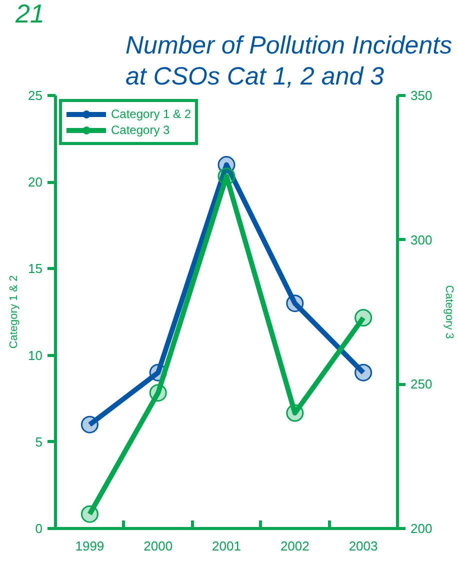 The image size is (458, 566). What do you see at coordinates (158, 546) in the screenshot?
I see `x-tick-label: 2000` at bounding box center [158, 546].